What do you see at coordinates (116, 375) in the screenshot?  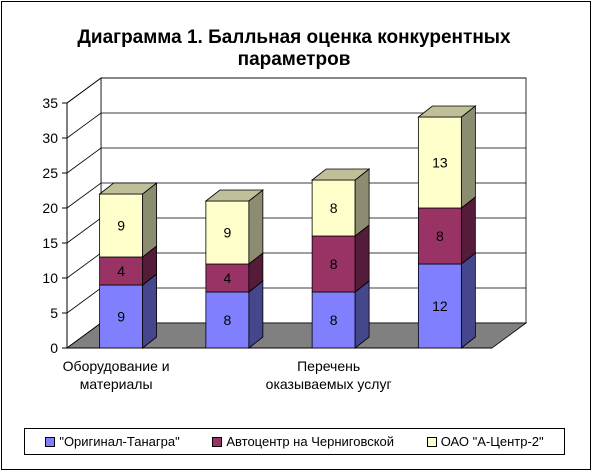 I see `x-category-label: Оборудование и материалы` at bounding box center [116, 375].